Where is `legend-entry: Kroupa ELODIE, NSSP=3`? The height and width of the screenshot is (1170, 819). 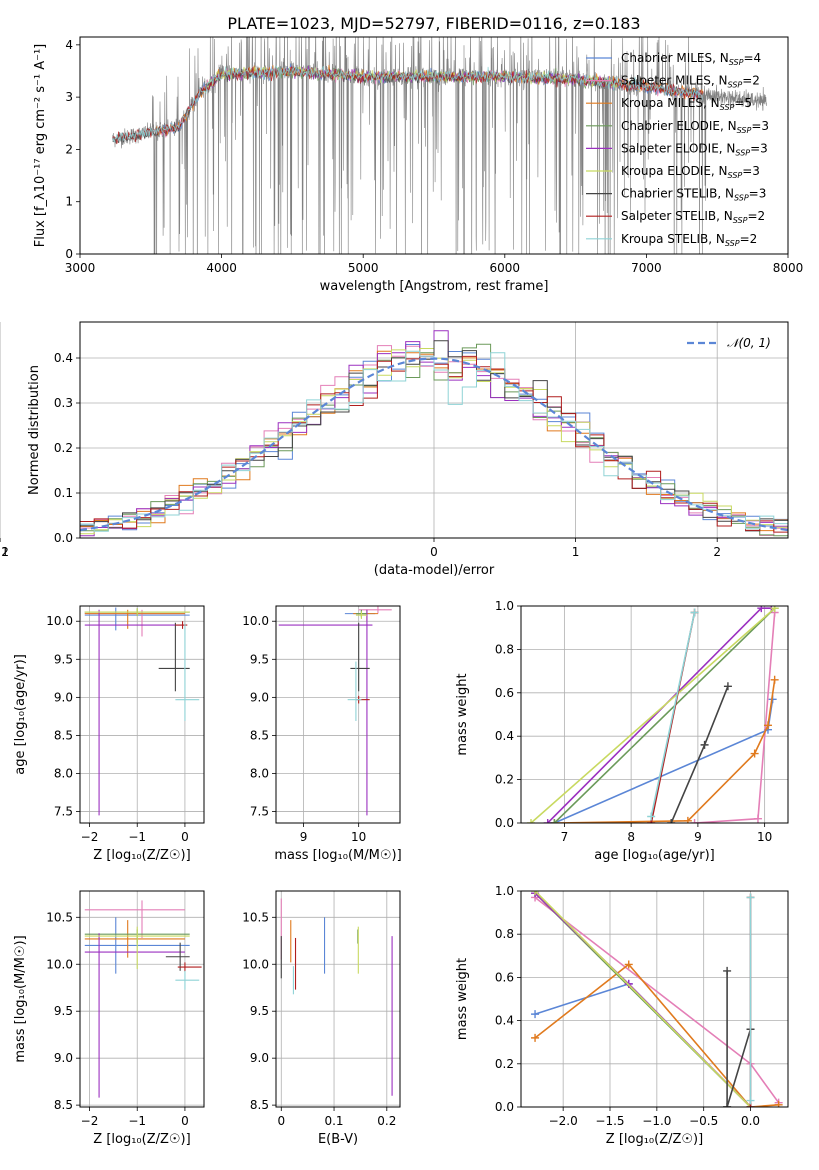
legend-entry: Kroupa ELODIE, NSSP=3 is located at coordinates (690, 172).